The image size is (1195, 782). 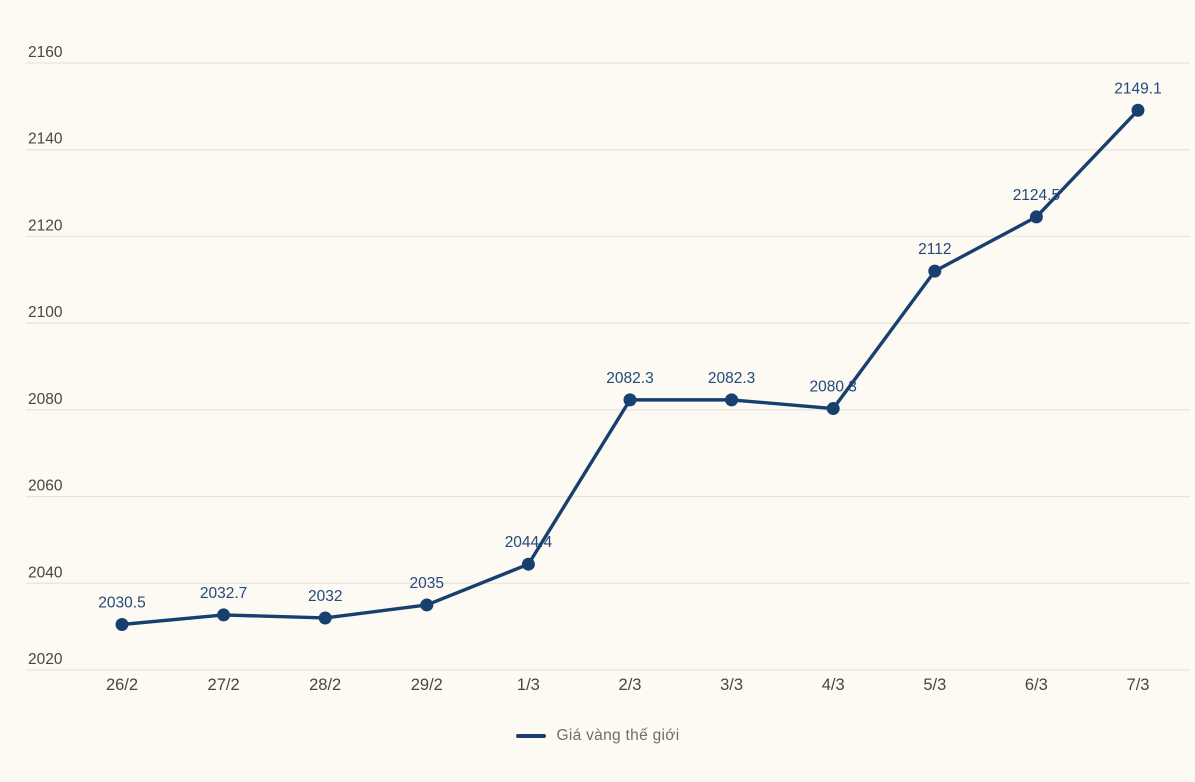 I want to click on x-axis-tick-label: 7/3, so click(x=1138, y=685).